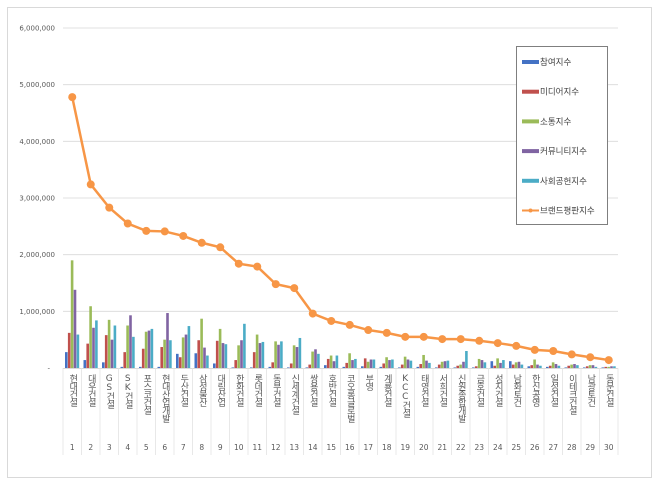  What do you see at coordinates (350, 447) in the screenshot?
I see `rank-label: 16` at bounding box center [350, 447].